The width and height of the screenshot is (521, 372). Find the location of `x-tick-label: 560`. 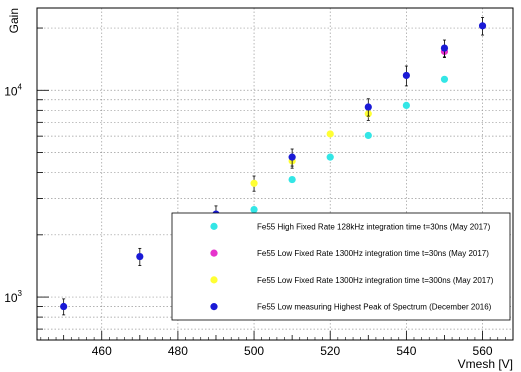

x-tick-label: 560 is located at coordinates (483, 351).